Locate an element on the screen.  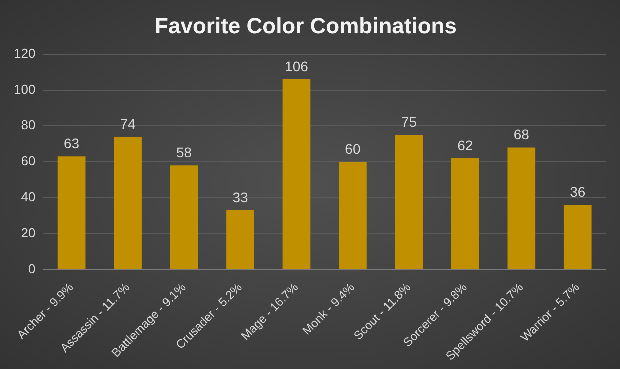
y-tick-label: 0 is located at coordinates (32, 268).